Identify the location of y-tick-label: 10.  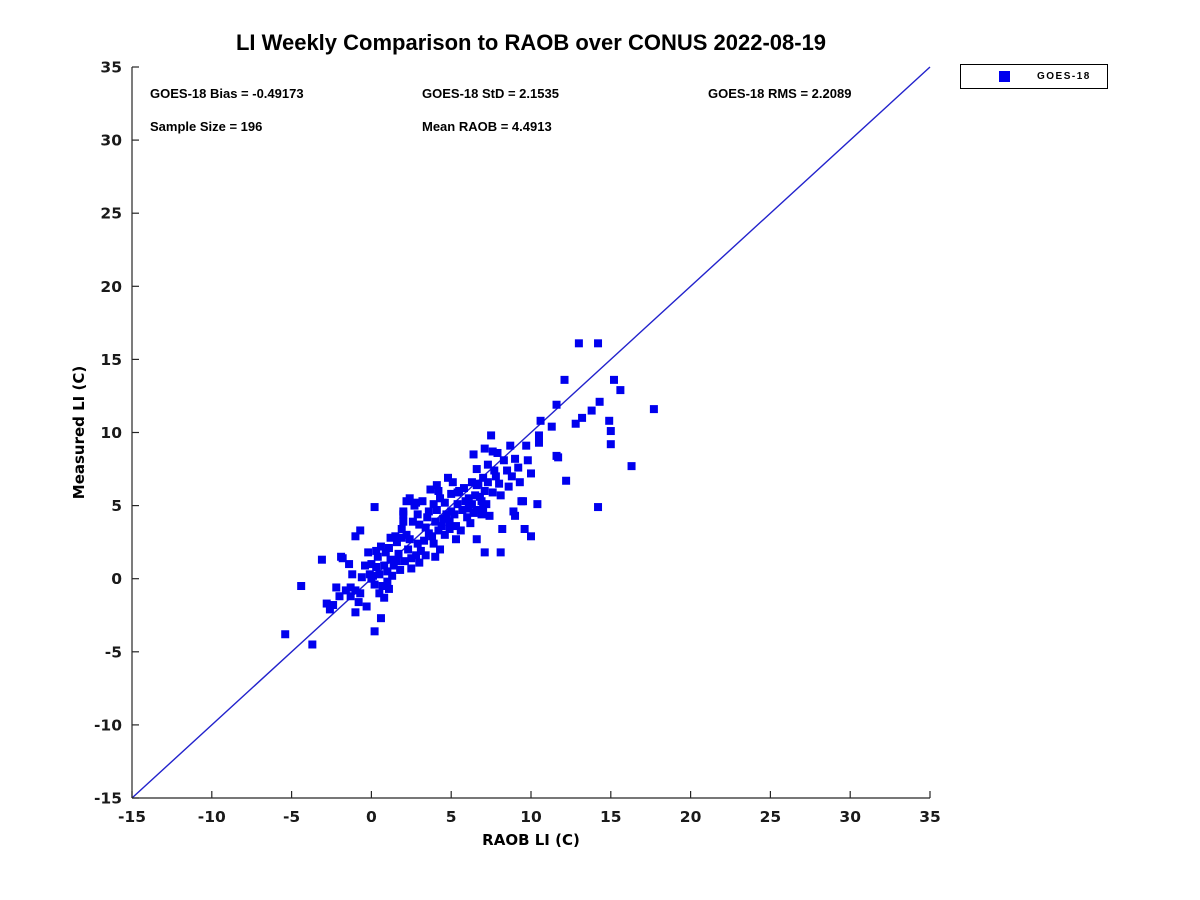
(111, 433).